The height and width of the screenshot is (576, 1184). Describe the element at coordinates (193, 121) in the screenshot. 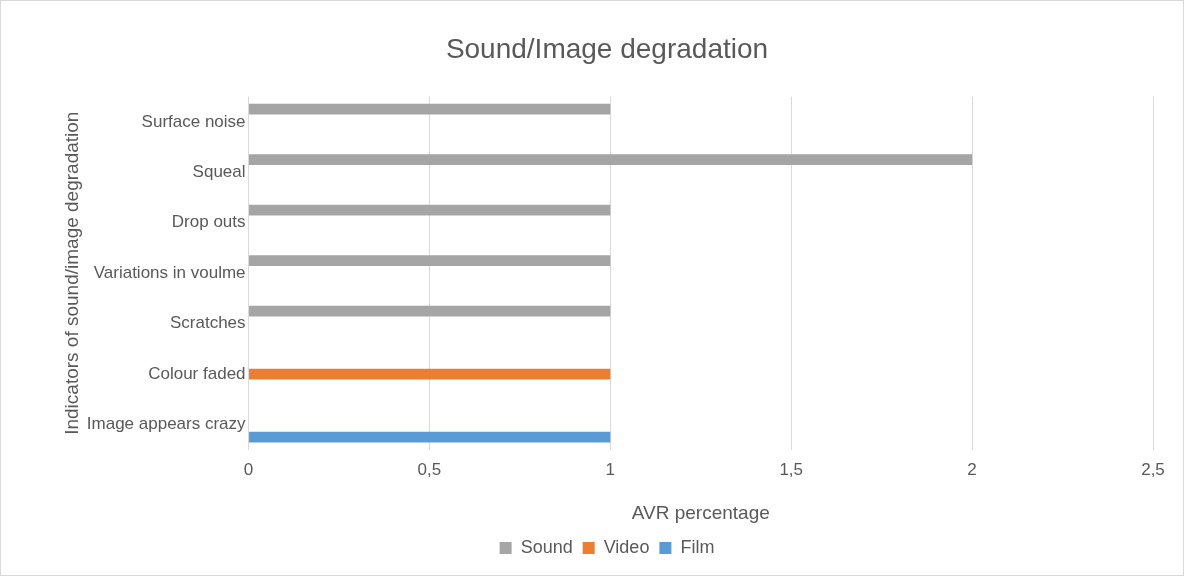

I see `y-tick-label: Surface noise` at that location.